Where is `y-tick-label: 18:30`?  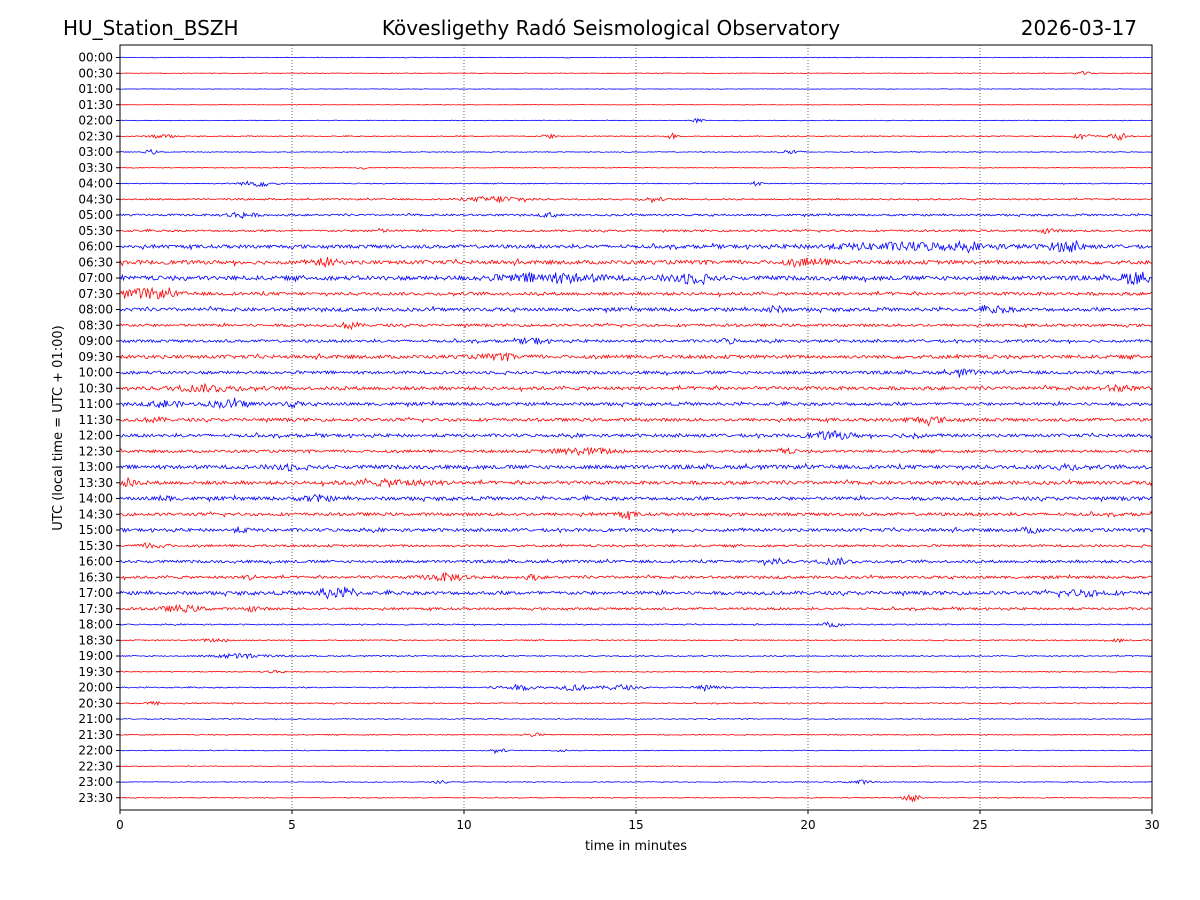 y-tick-label: 18:30 is located at coordinates (95, 640).